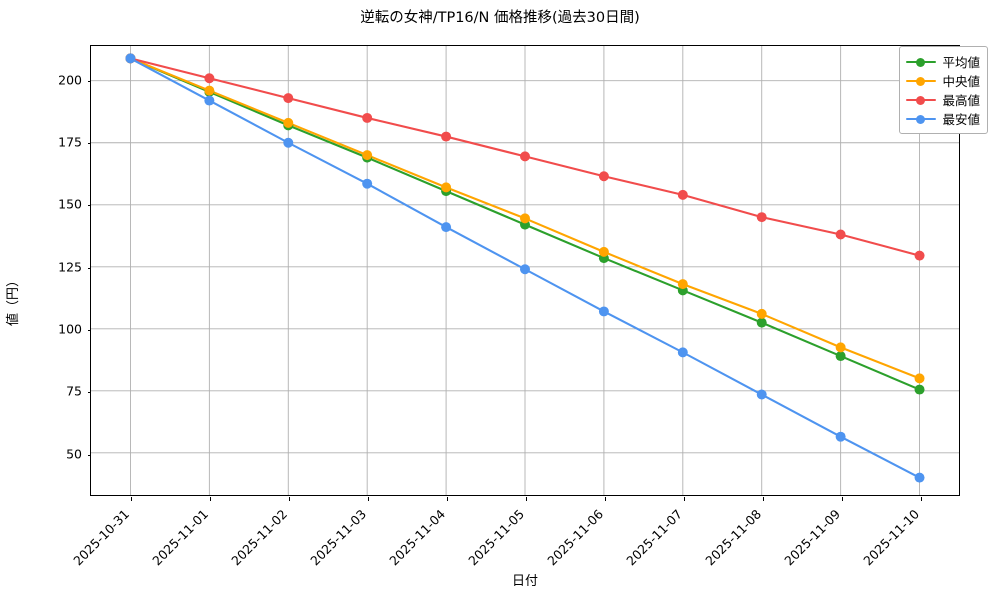 The image size is (1000, 600). I want to click on y-tick-label: 200, so click(70, 80).